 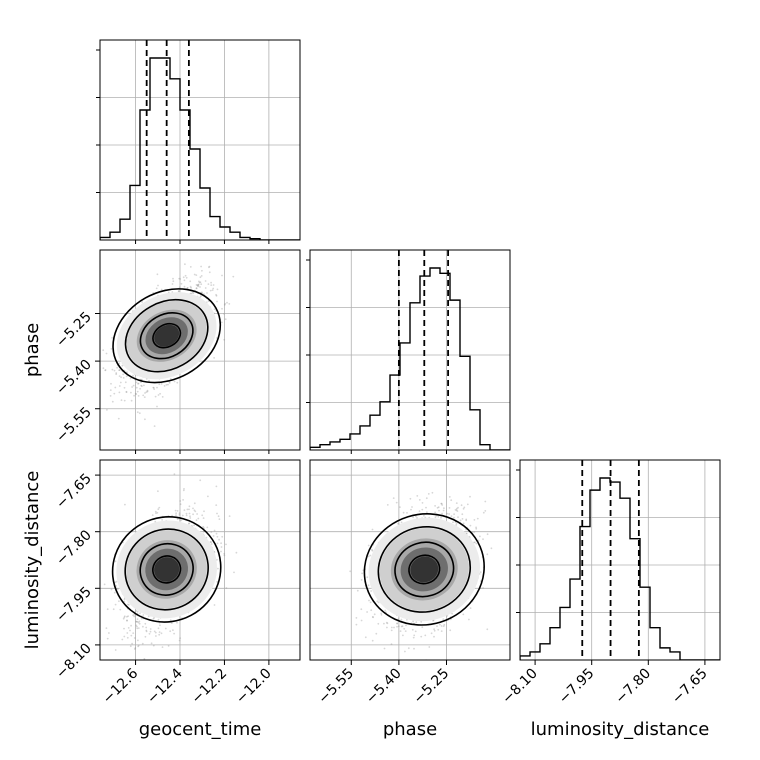 I want to click on x-tick-label-geocent_time: −12.6, so click(x=121, y=686).